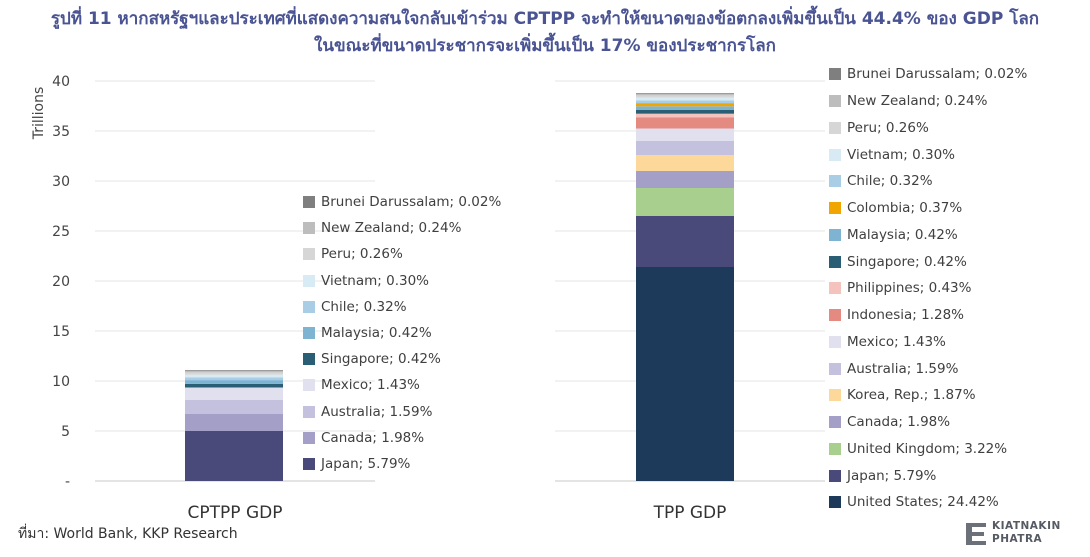  I want to click on legend-item-united-states: United States; 24.42%, so click(928, 502).